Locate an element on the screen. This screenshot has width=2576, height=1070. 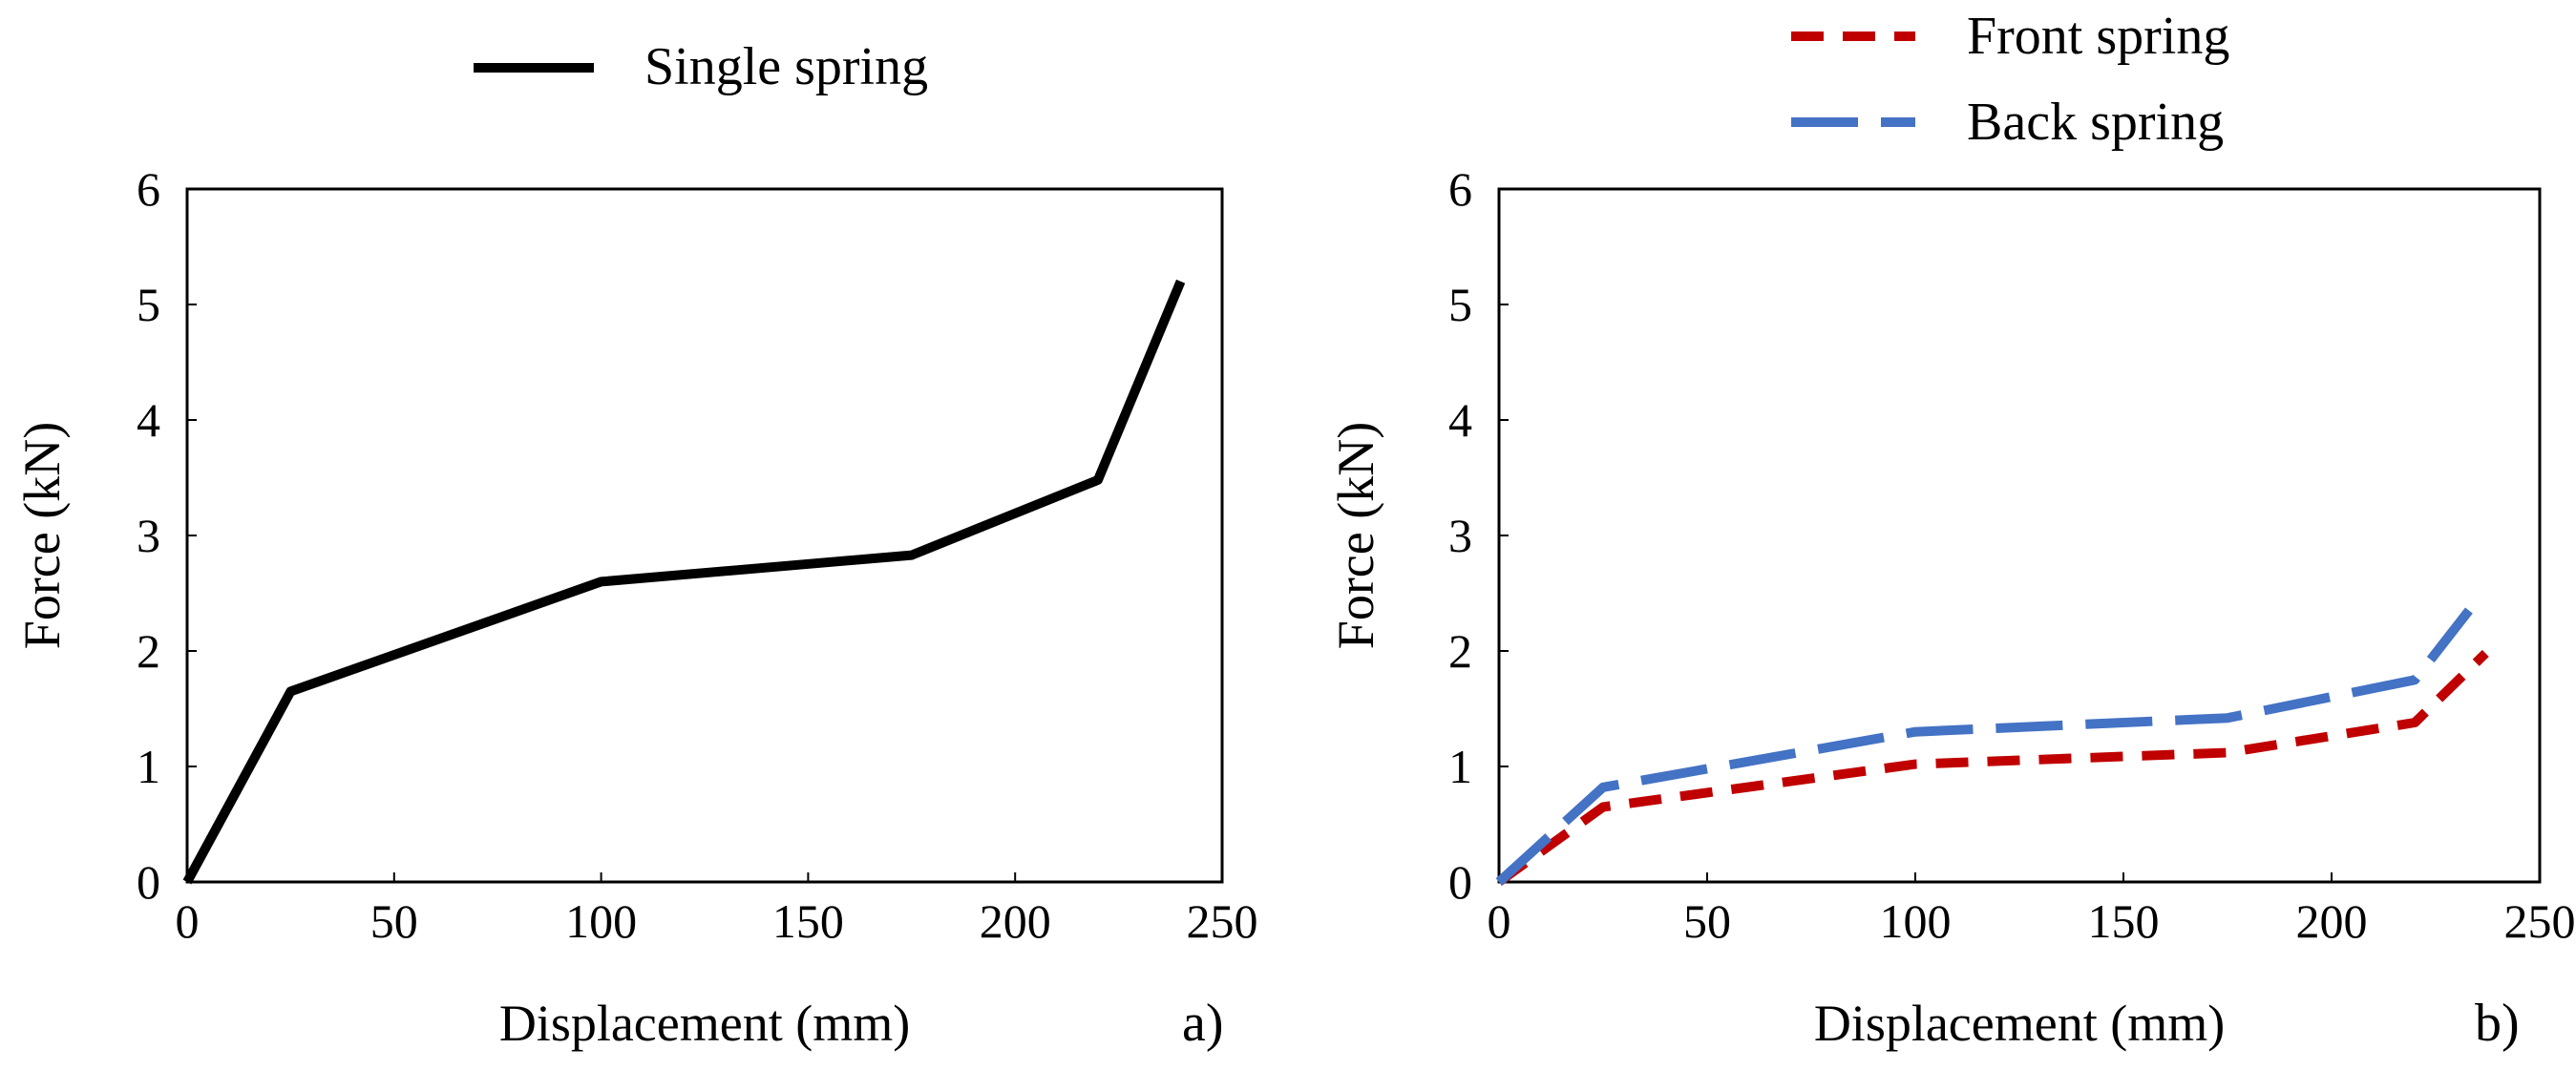
series-line-back-spring is located at coordinates (1984, 746).